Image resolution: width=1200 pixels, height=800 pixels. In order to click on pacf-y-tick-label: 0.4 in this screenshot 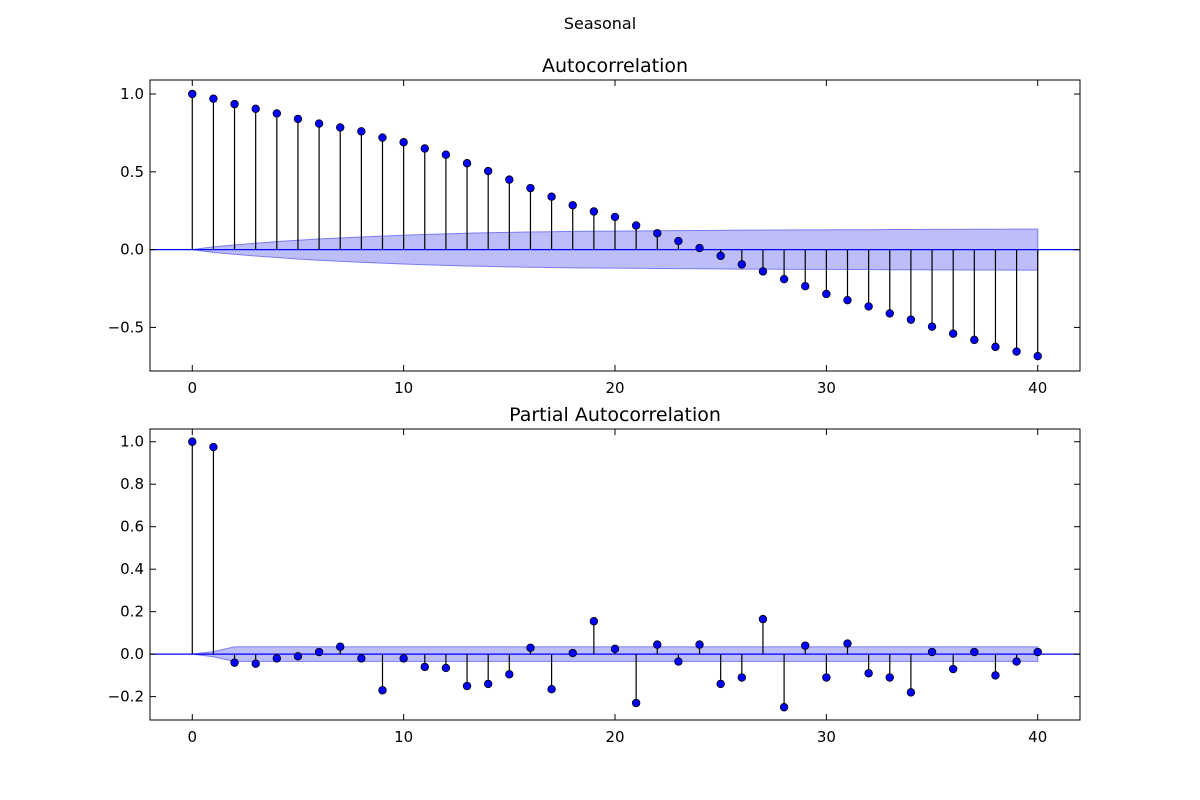, I will do `click(132, 569)`.